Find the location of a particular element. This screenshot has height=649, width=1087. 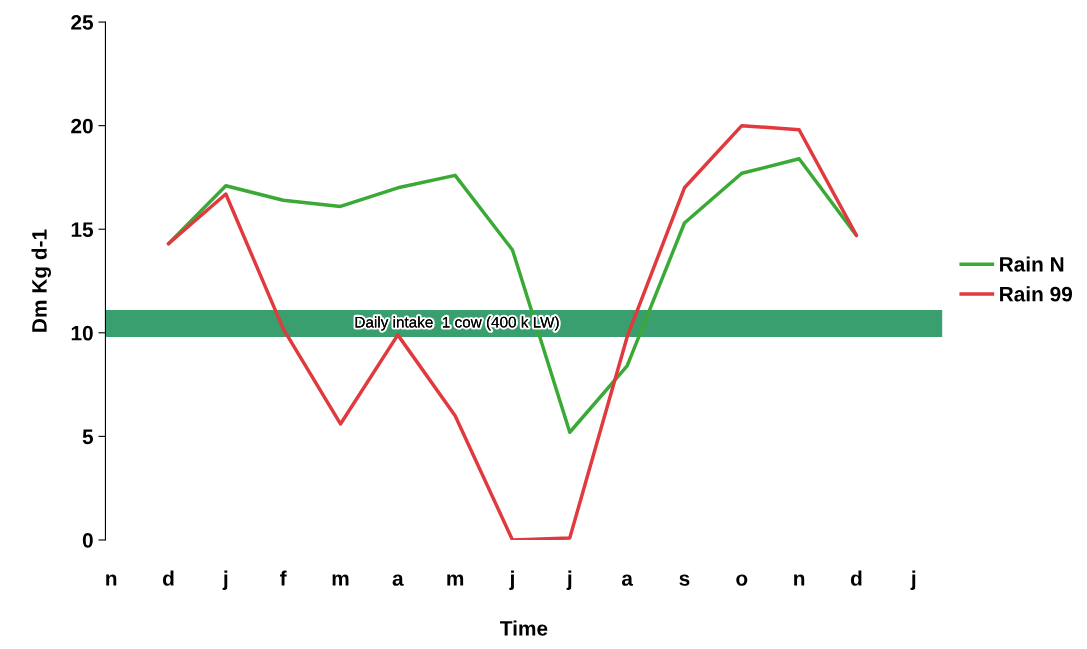

legend-label: Rain 99 is located at coordinates (1036, 294).